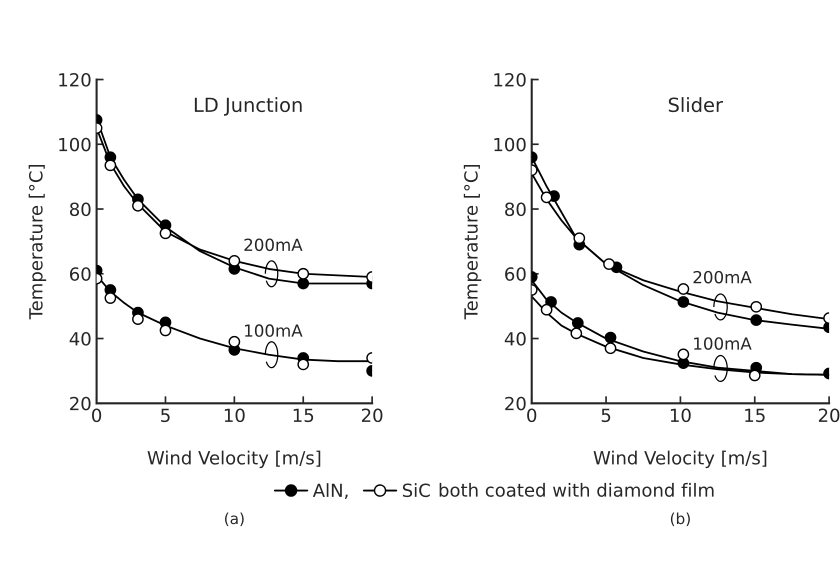 The width and height of the screenshot is (840, 568). Describe the element at coordinates (416, 490) in the screenshot. I see `legend-label: SiC` at that location.